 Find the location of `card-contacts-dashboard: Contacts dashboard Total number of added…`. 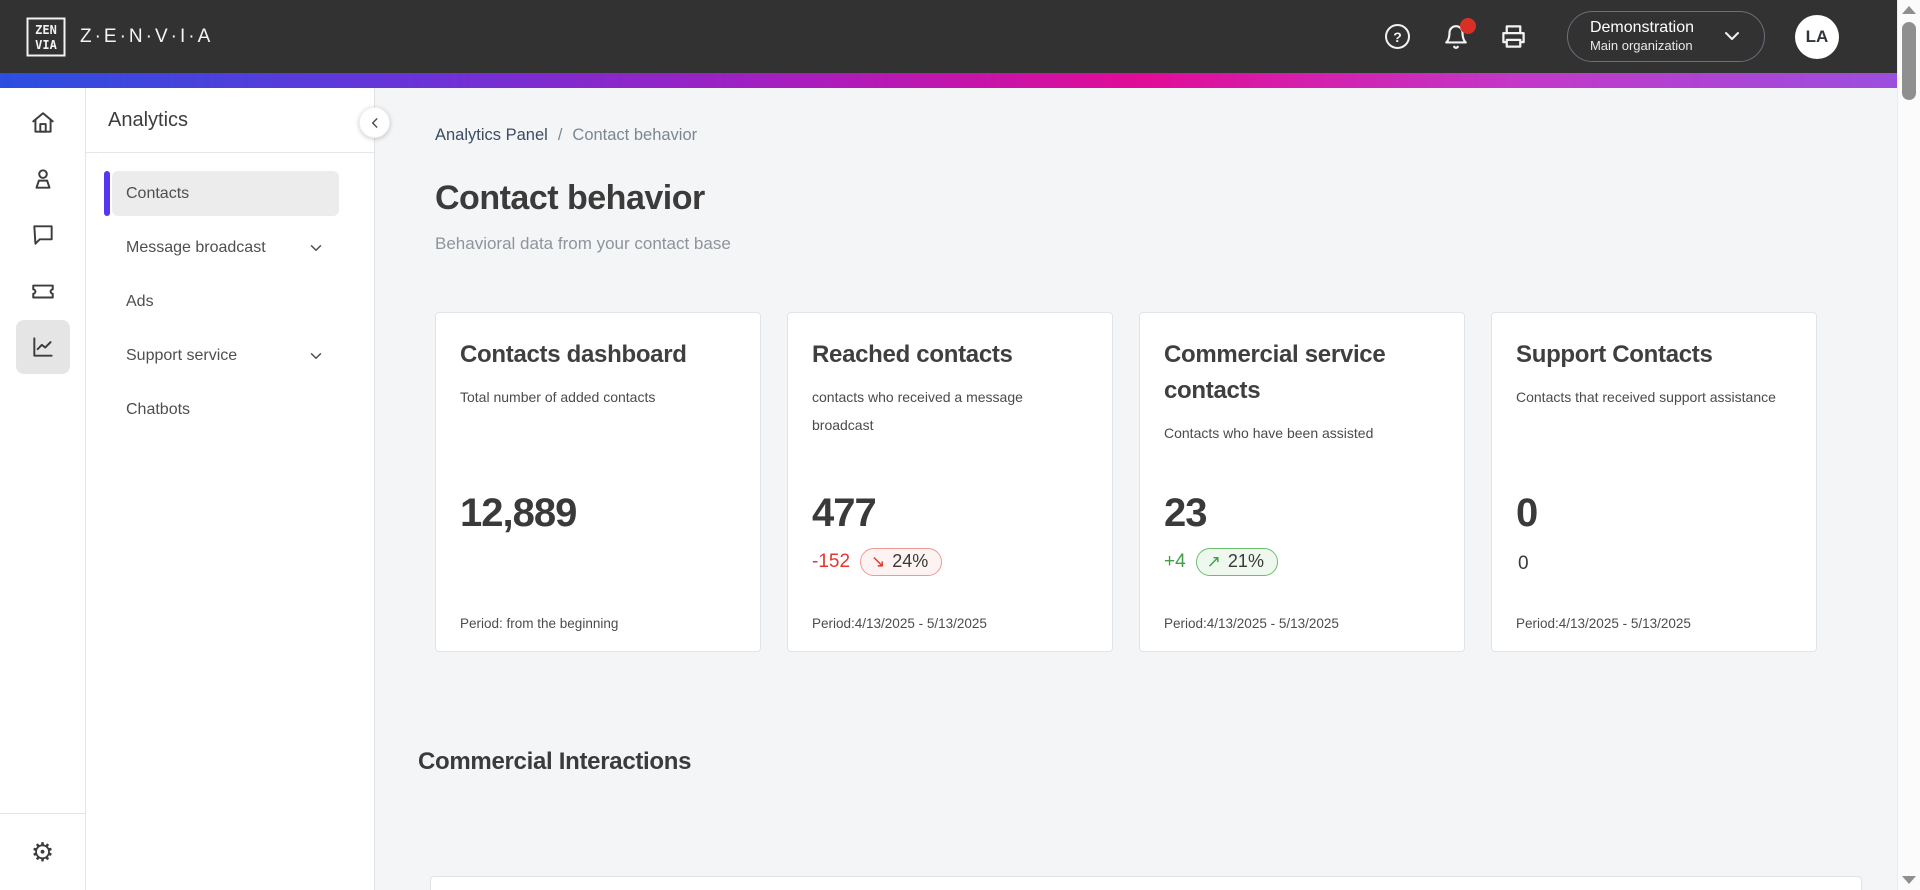

card-contacts-dashboard: Contacts dashboard Total number of added… is located at coordinates (598, 482).